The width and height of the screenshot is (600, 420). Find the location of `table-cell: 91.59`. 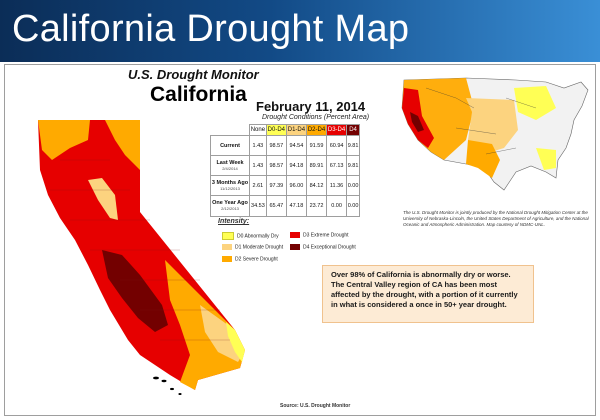

table-cell: 91.59 is located at coordinates (316, 145).